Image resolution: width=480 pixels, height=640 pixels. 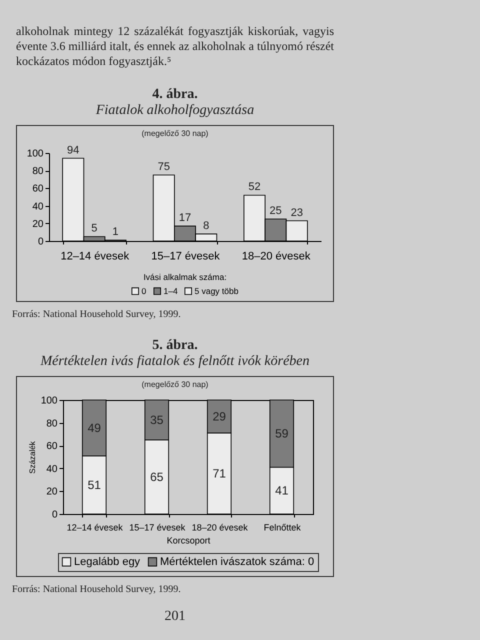 I want to click on data-label: 5, so click(x=93, y=228).